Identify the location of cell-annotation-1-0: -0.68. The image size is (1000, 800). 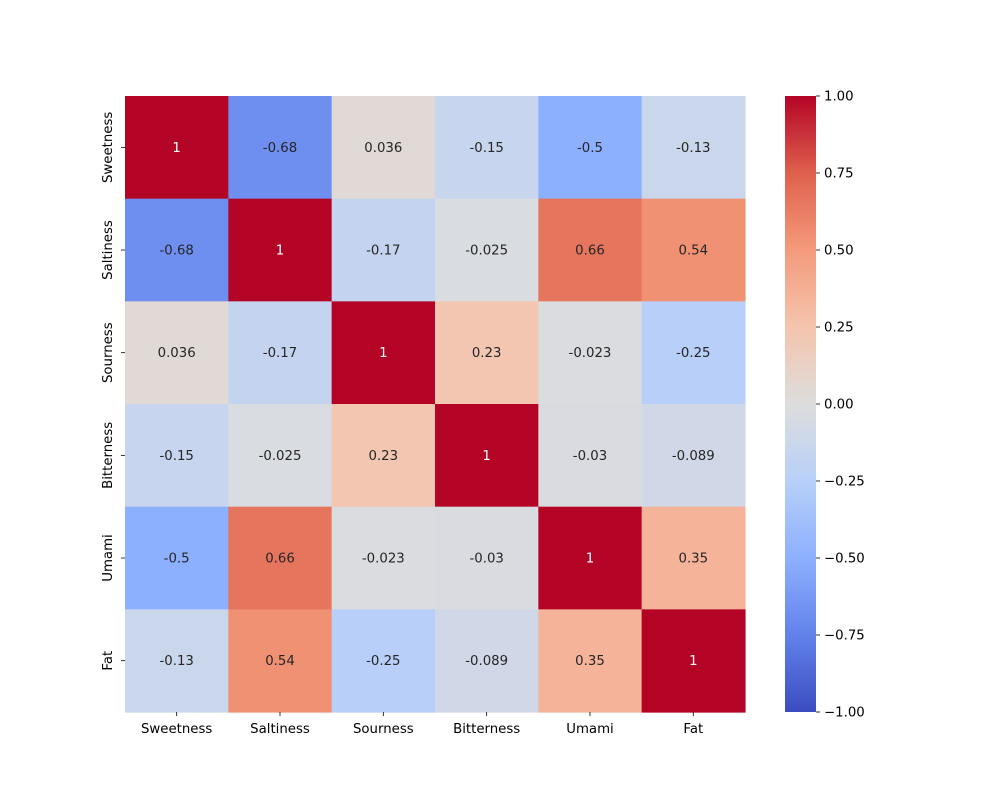
(176, 251).